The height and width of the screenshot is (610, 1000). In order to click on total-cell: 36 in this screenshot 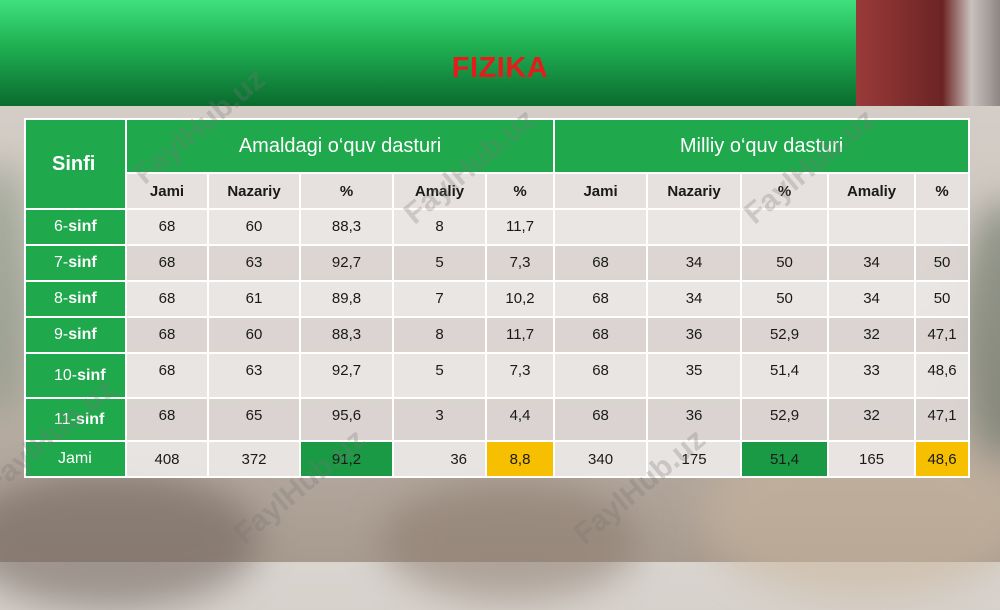, I will do `click(439, 459)`.